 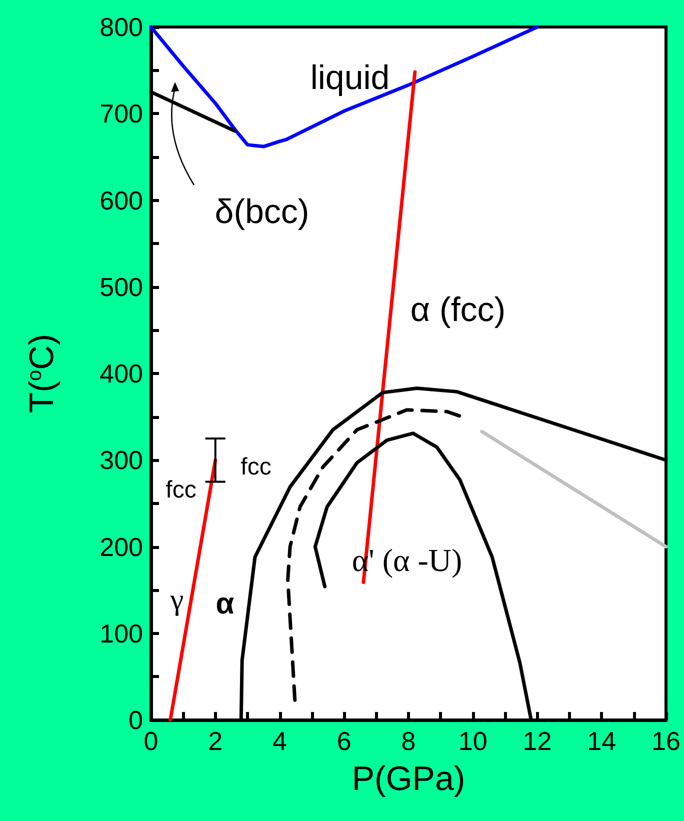 I want to click on line-series, so click(x=344, y=86).